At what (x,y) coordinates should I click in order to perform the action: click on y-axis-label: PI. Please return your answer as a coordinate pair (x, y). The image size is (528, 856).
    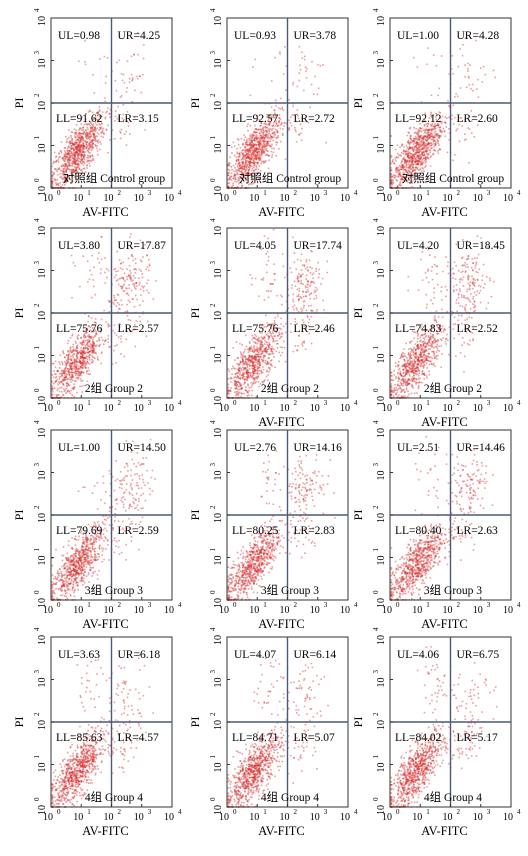
    Looking at the image, I should click on (358, 103).